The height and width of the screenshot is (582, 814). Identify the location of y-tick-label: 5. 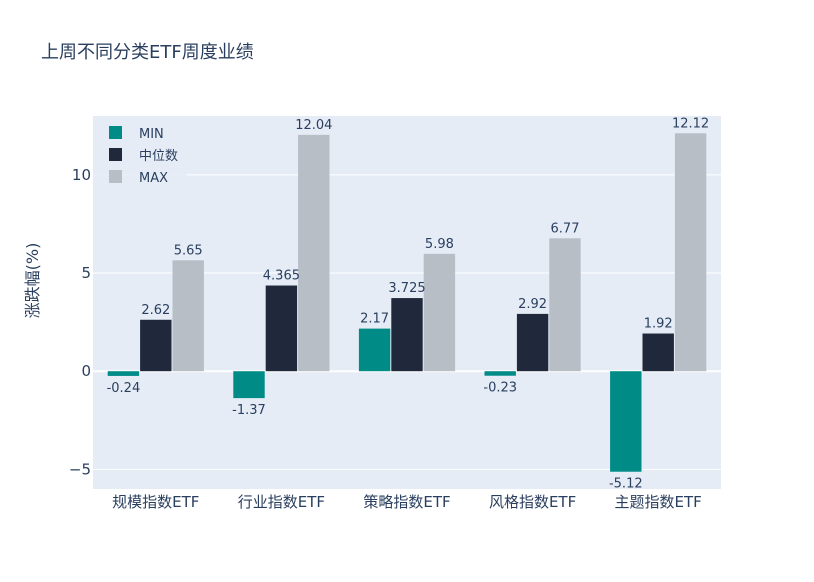
(86, 273).